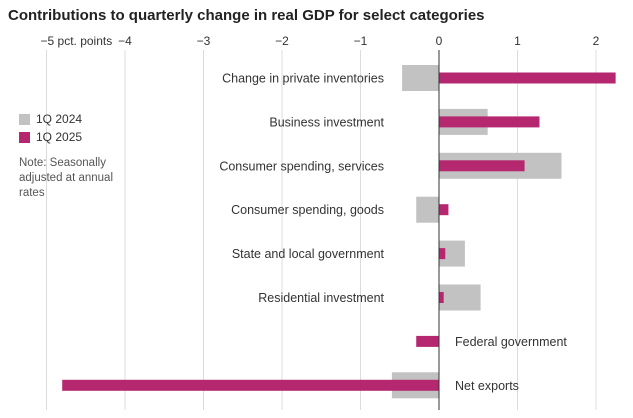 Image resolution: width=633 pixels, height=418 pixels. I want to click on category-label: Business investment, so click(326, 122).